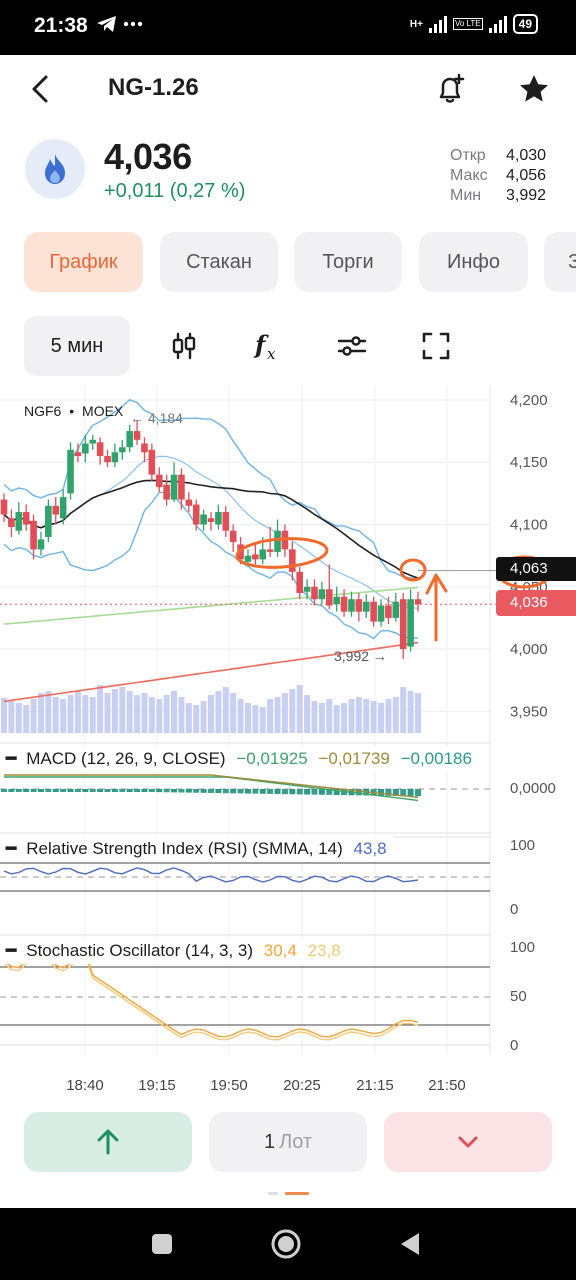 The width and height of the screenshot is (576, 1280). What do you see at coordinates (271, 354) in the screenshot?
I see `svg-text: x` at bounding box center [271, 354].